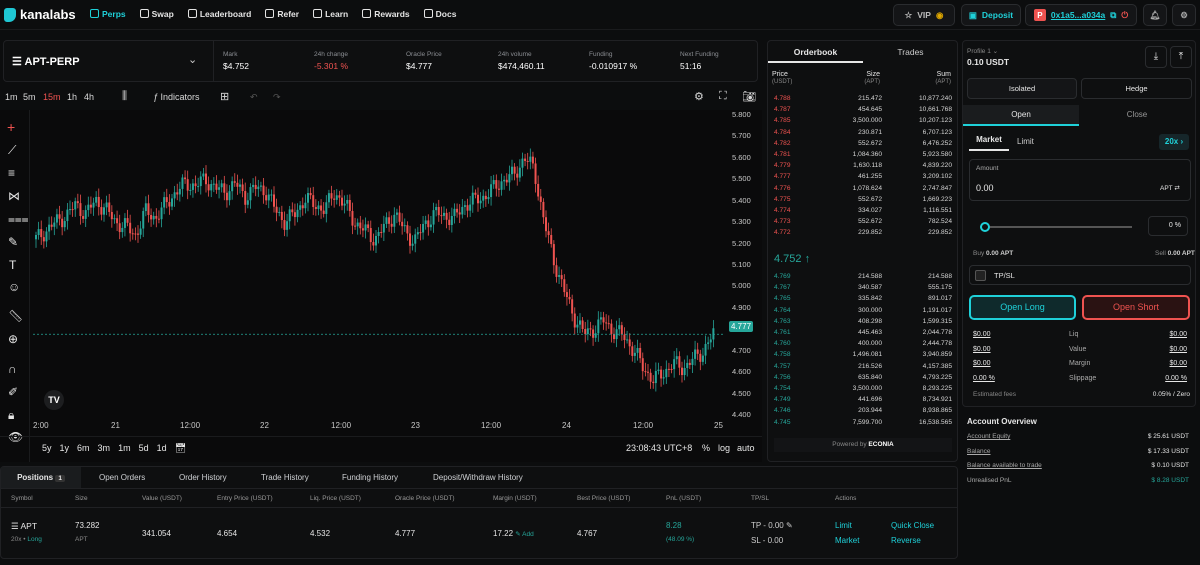 This screenshot has width=1200, height=565. What do you see at coordinates (14, 196) in the screenshot?
I see `pattern-icon: ⋈` at bounding box center [14, 196].